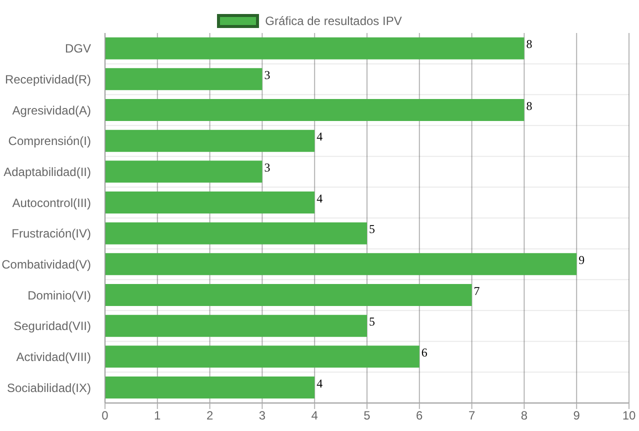 The image size is (639, 431). Describe the element at coordinates (420, 415) in the screenshot. I see `x-tick-label: 6` at that location.